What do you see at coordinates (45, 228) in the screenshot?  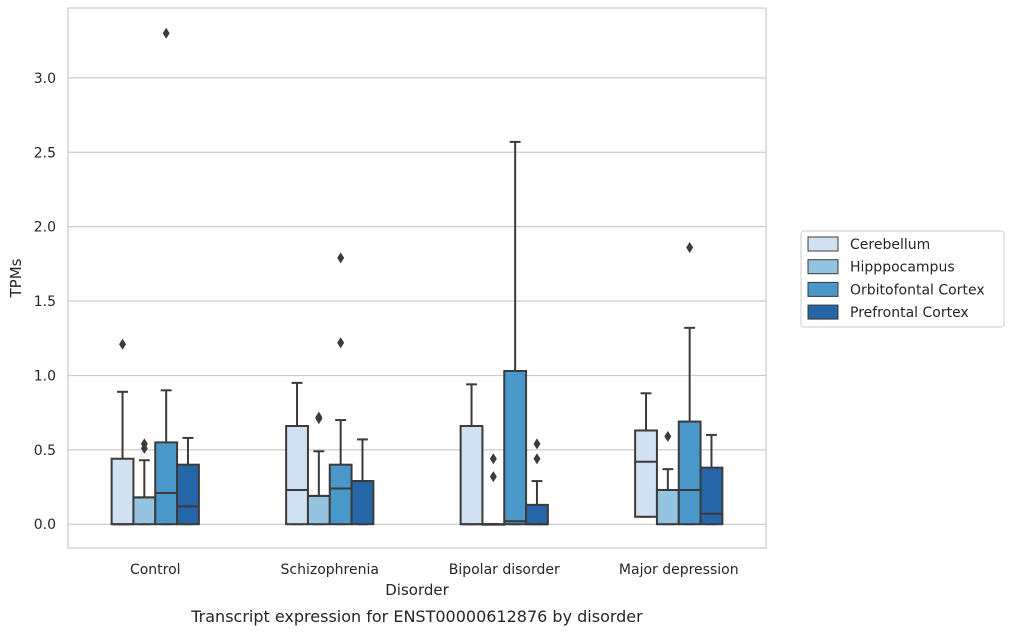 I see `y-tick-label: 2.0` at bounding box center [45, 228].